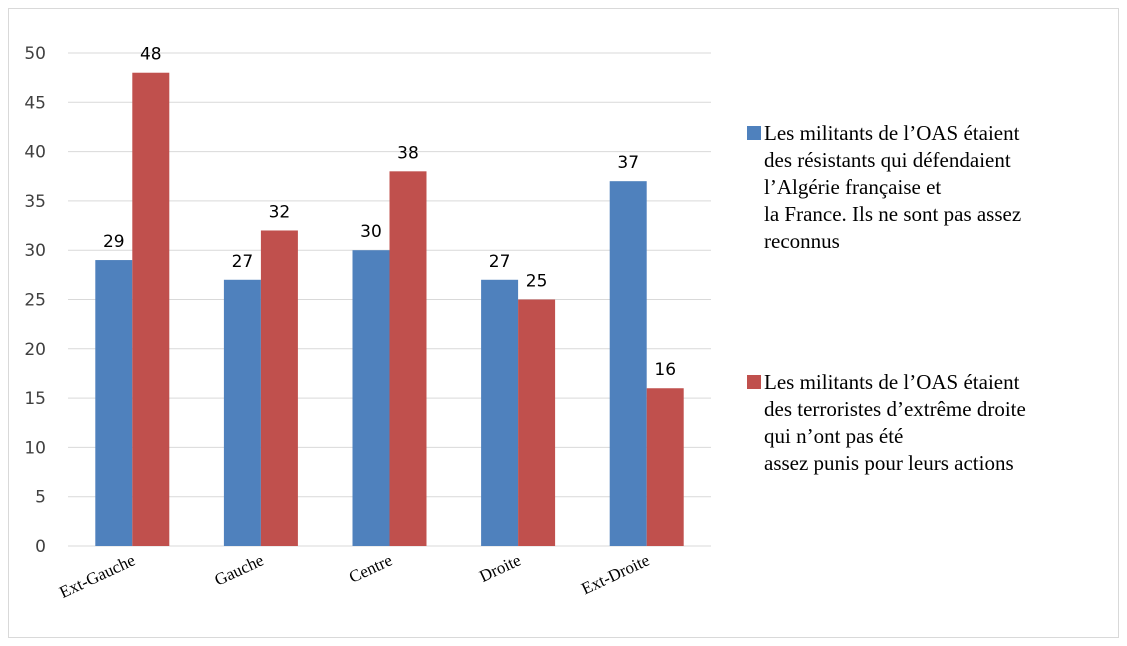 The height and width of the screenshot is (646, 1127). Describe the element at coordinates (35, 153) in the screenshot. I see `y-tick-label: 40` at that location.